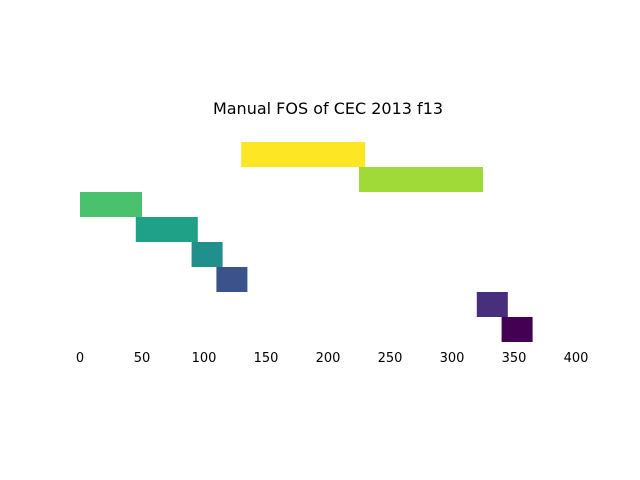  I want to click on chart-title: Manual FOS of CEC 2013 f13, so click(328, 108).